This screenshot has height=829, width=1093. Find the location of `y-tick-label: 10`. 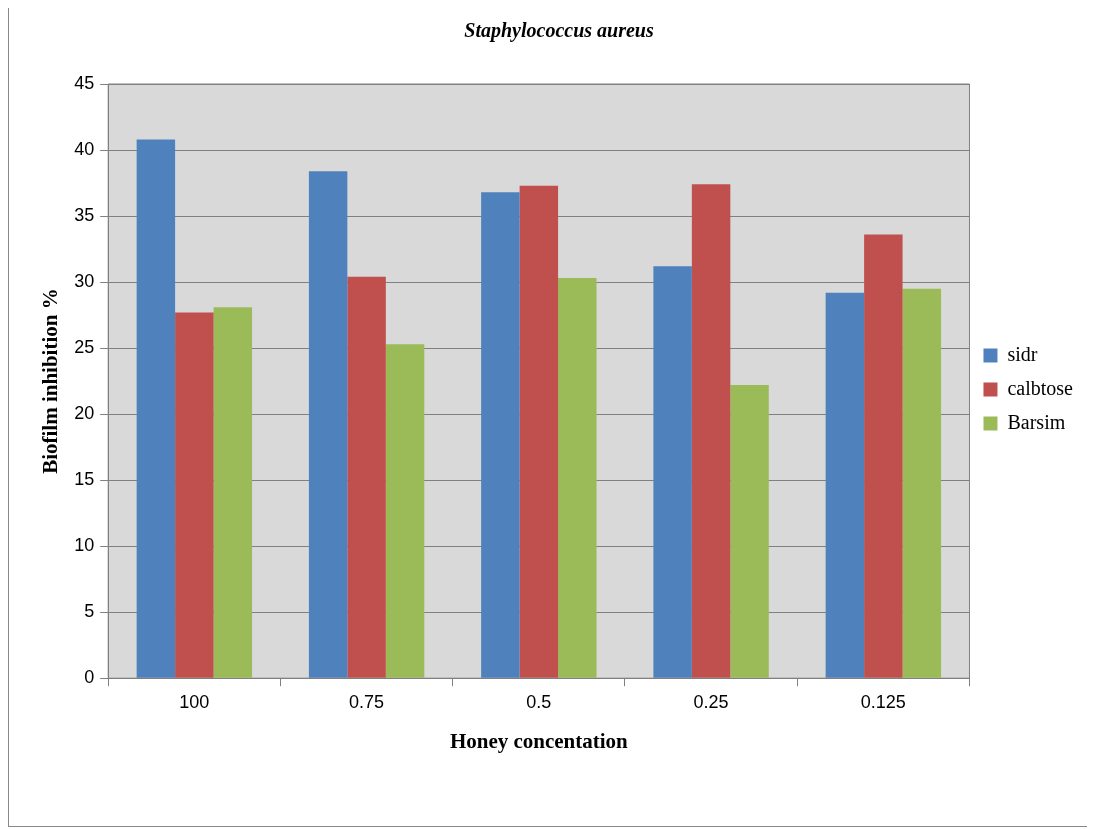

y-tick-label: 10 is located at coordinates (84, 545).